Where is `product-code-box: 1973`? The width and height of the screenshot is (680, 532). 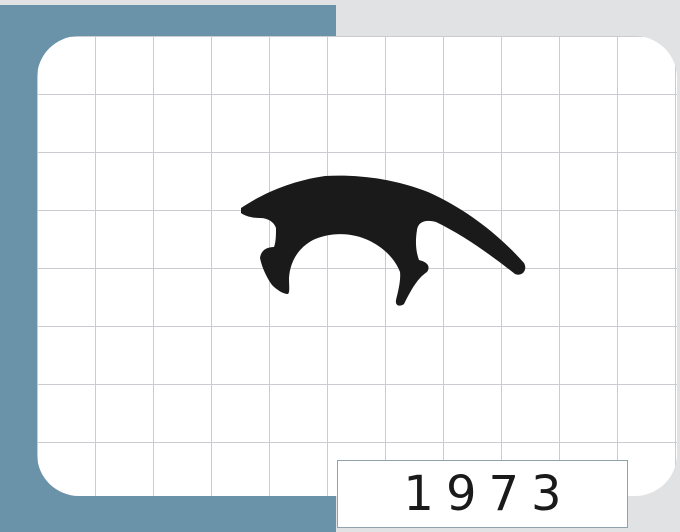
product-code-box: 1973 is located at coordinates (482, 494).